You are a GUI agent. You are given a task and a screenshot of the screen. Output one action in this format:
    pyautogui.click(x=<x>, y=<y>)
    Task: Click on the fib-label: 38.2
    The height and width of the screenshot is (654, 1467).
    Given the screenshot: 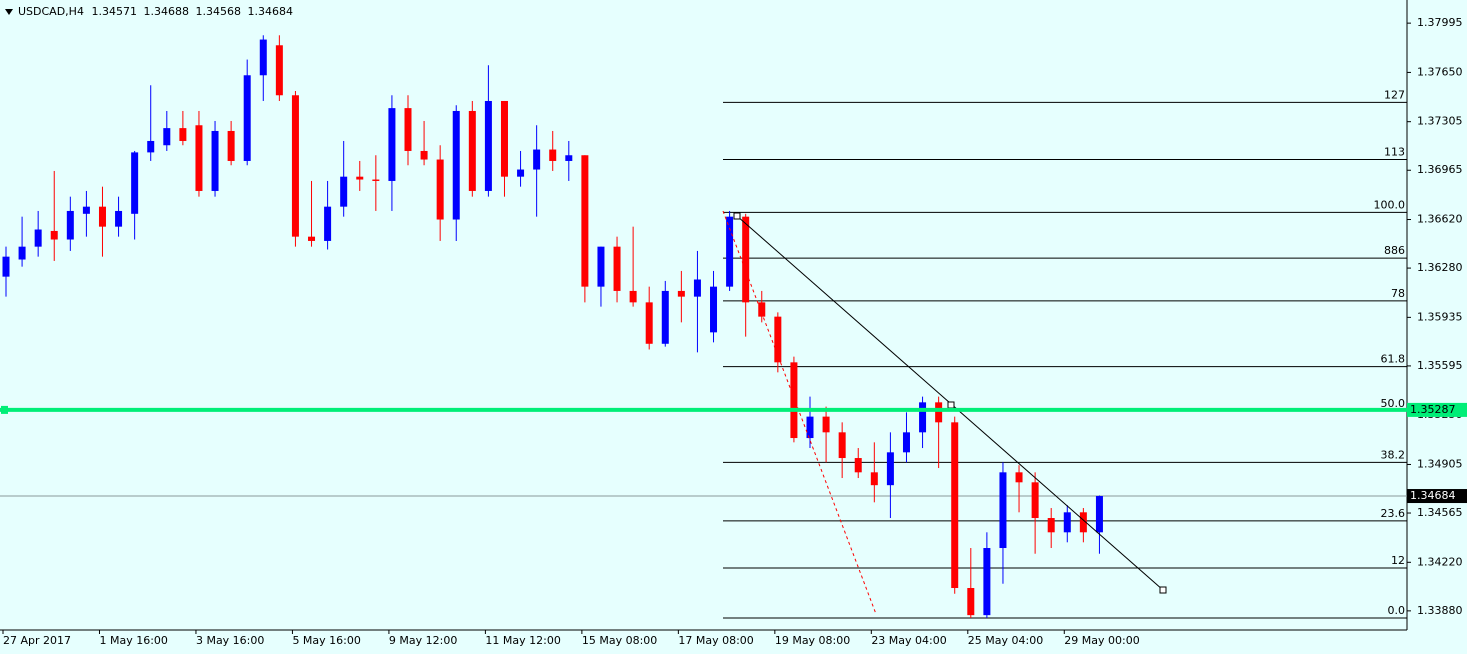 What is the action you would take?
    pyautogui.click(x=1393, y=454)
    